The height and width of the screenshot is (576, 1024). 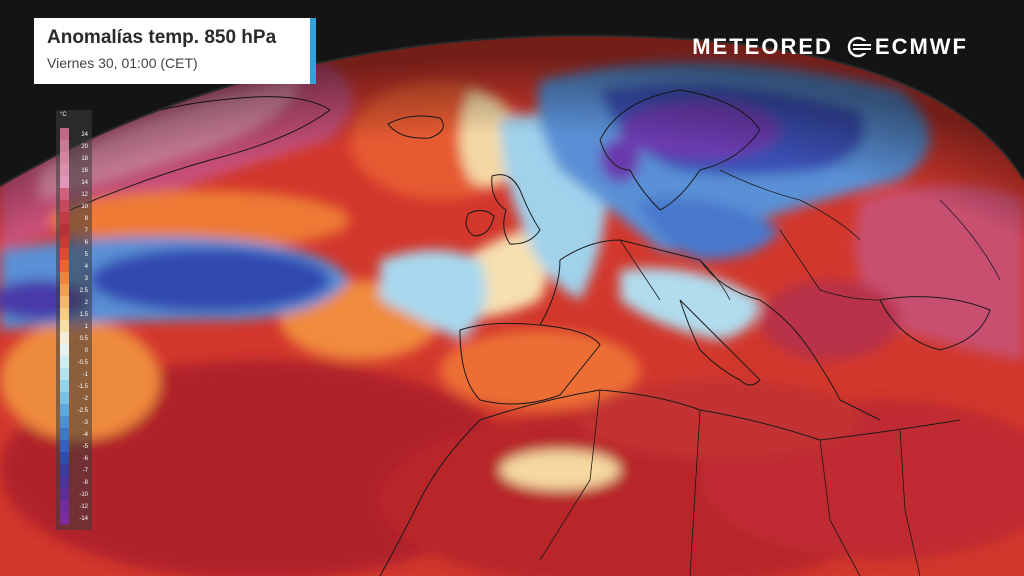 What do you see at coordinates (84, 135) in the screenshot?
I see `legend-label: 24` at bounding box center [84, 135].